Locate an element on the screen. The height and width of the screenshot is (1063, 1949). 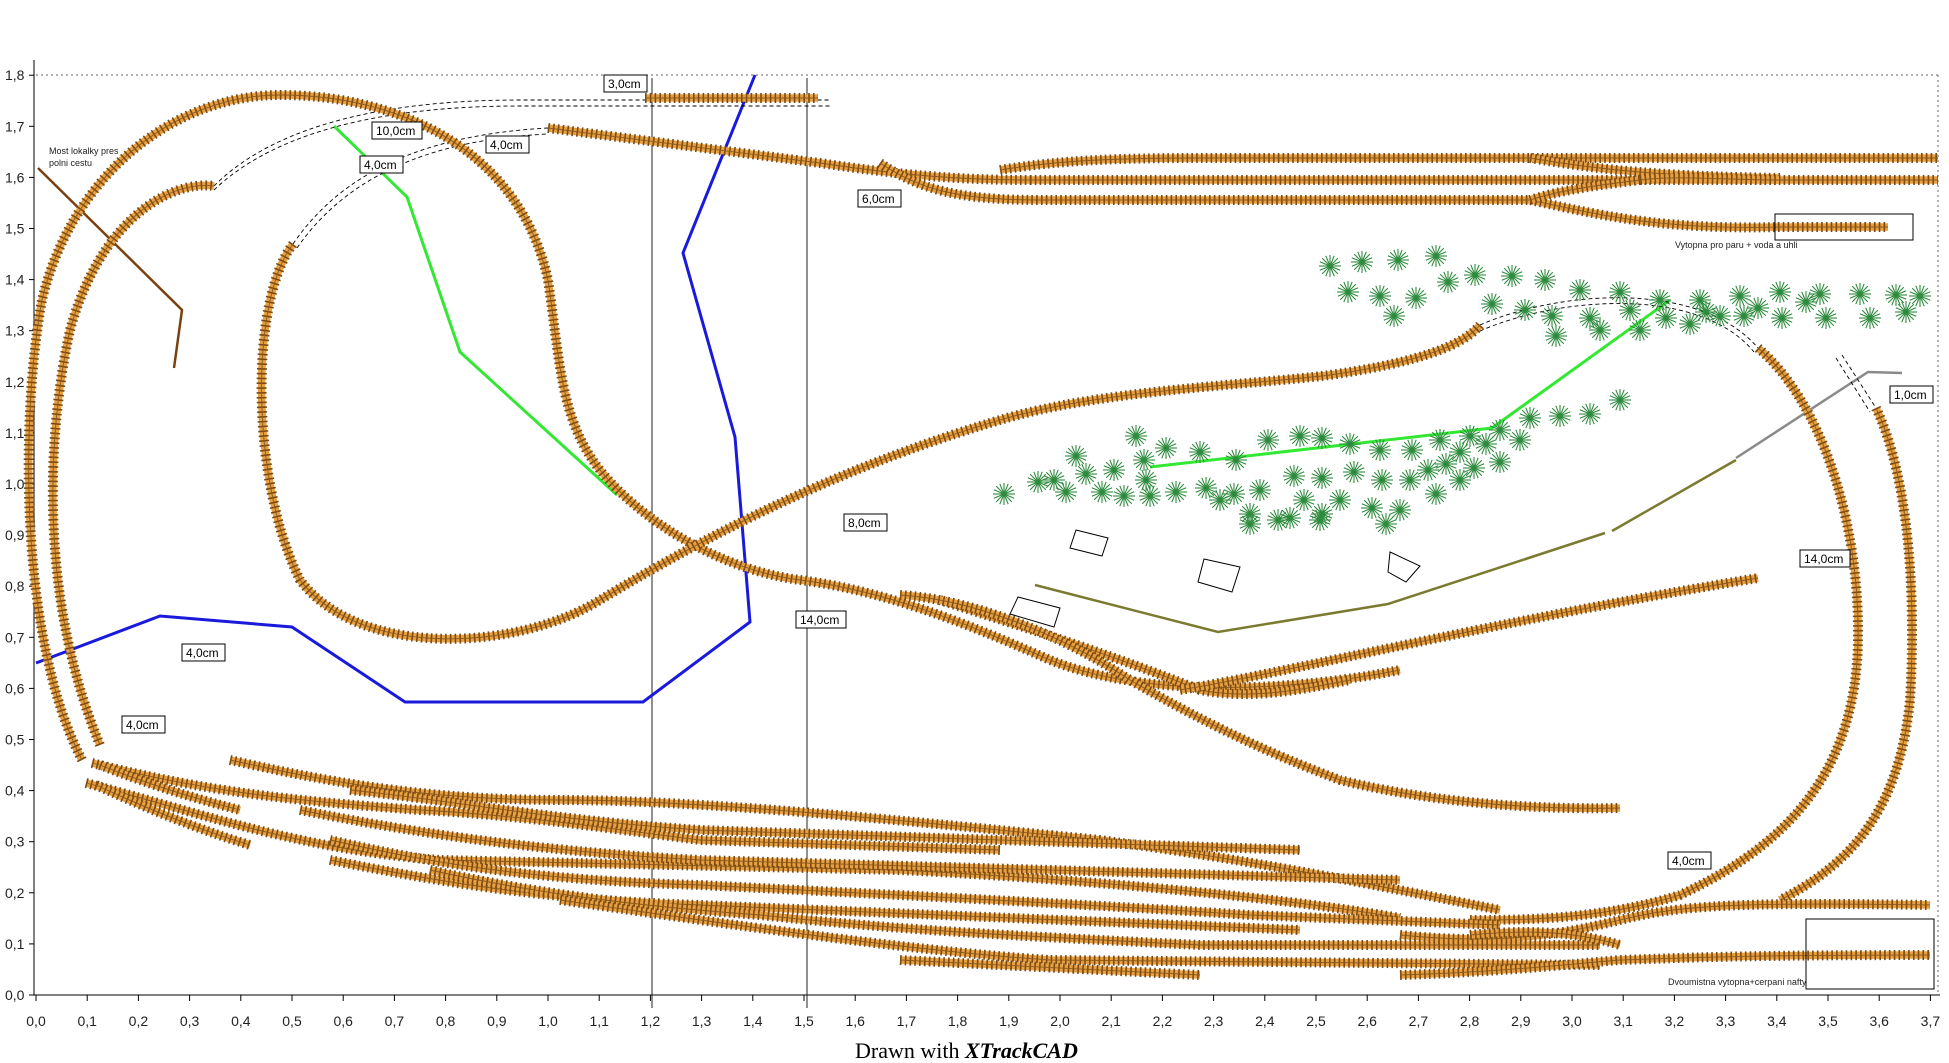
dimension-label-text: 10,0cm is located at coordinates (395, 131).